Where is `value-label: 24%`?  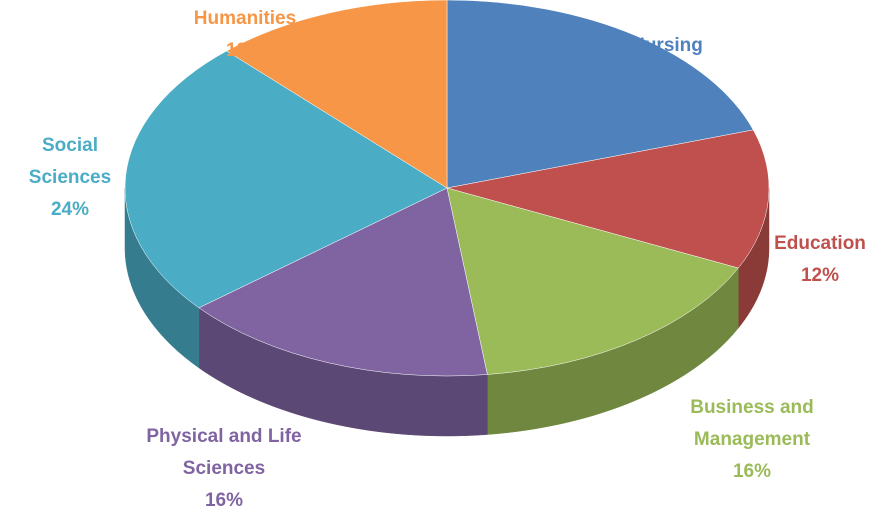 value-label: 24% is located at coordinates (70, 209).